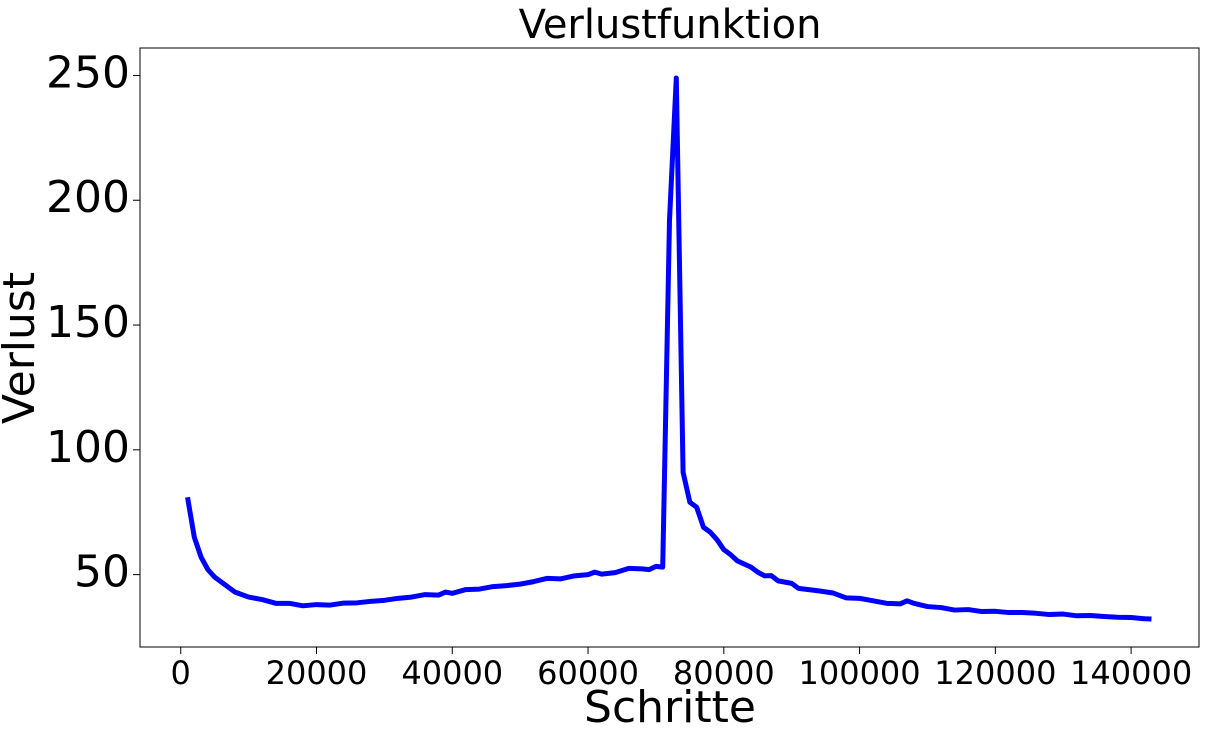 This screenshot has width=1207, height=742. I want to click on y-tick-label: 250, so click(88, 72).